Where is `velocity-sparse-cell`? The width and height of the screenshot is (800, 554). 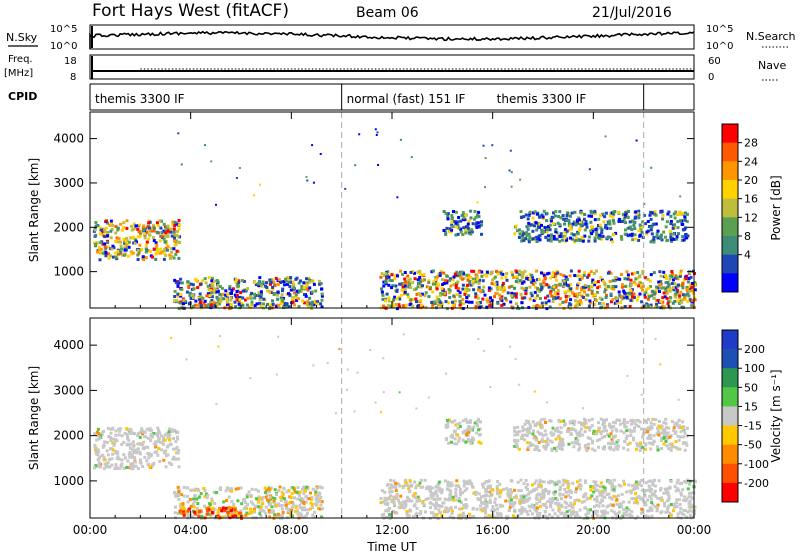
velocity-sparse-cell is located at coordinates (375, 402).